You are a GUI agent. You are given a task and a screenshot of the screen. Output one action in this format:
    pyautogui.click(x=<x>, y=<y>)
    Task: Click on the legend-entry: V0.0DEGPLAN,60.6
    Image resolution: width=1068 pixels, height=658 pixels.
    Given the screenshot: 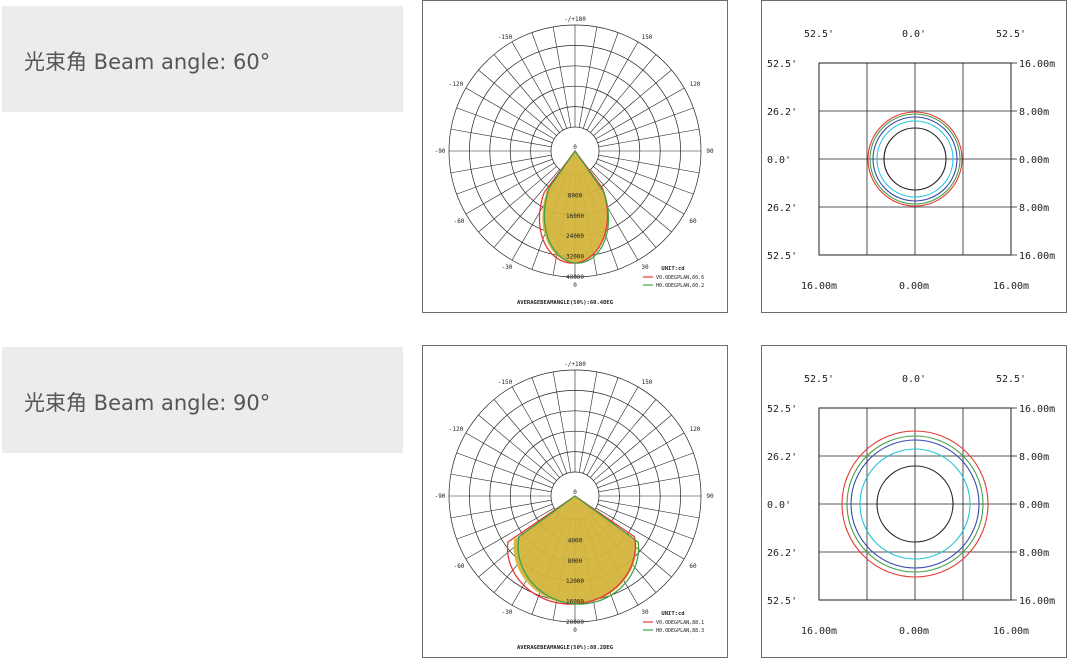 What is the action you would take?
    pyautogui.click(x=680, y=278)
    